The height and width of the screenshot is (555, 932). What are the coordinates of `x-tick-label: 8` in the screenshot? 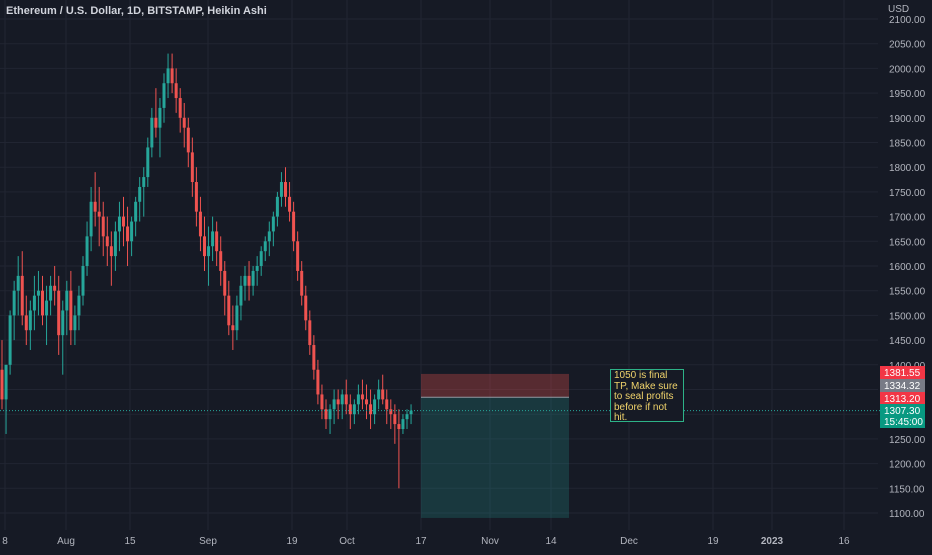 It's located at (5, 541).